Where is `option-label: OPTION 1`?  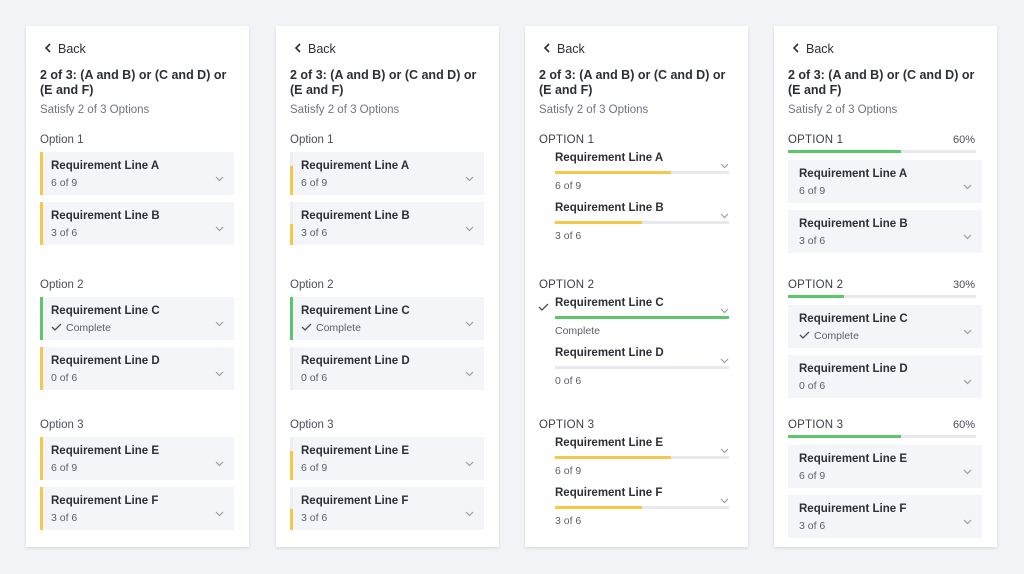
option-label: OPTION 1 is located at coordinates (816, 140).